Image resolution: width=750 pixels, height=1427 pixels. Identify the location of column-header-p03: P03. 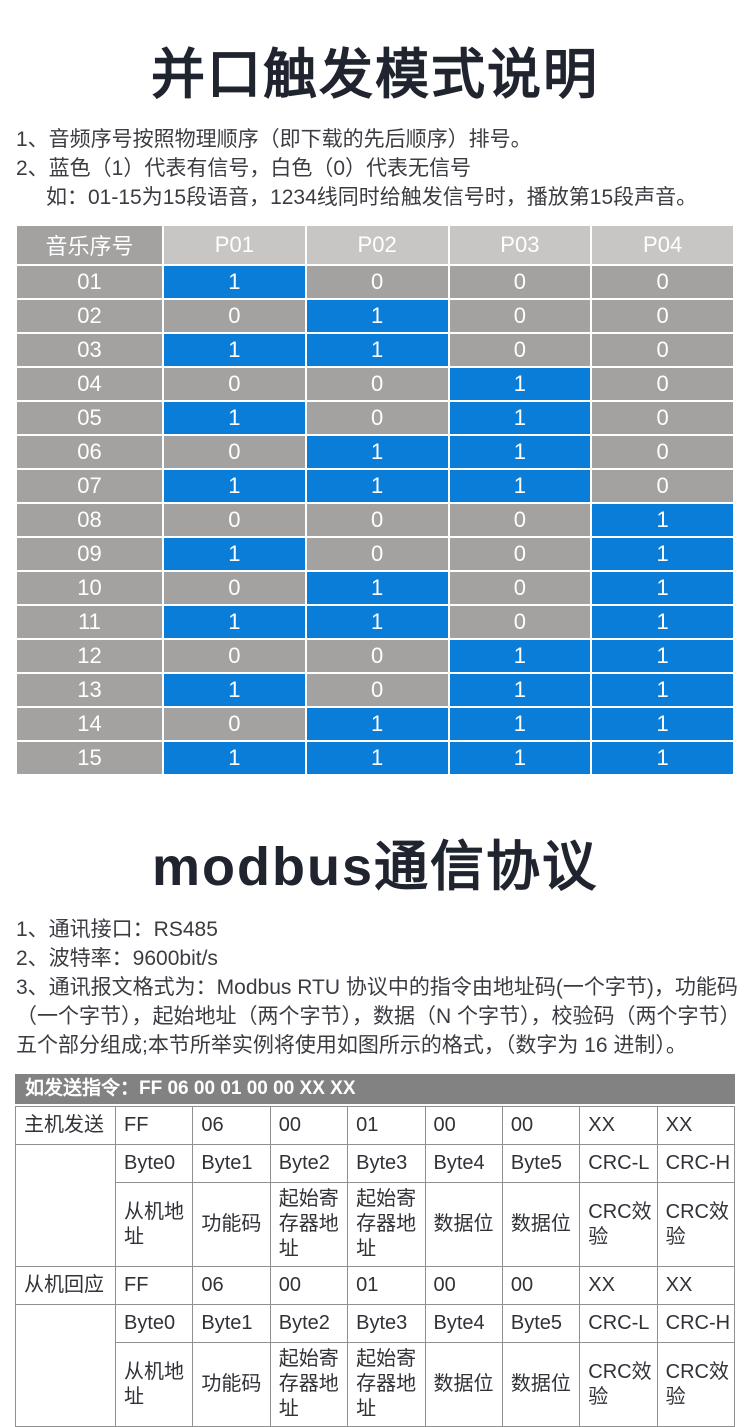
(520, 245).